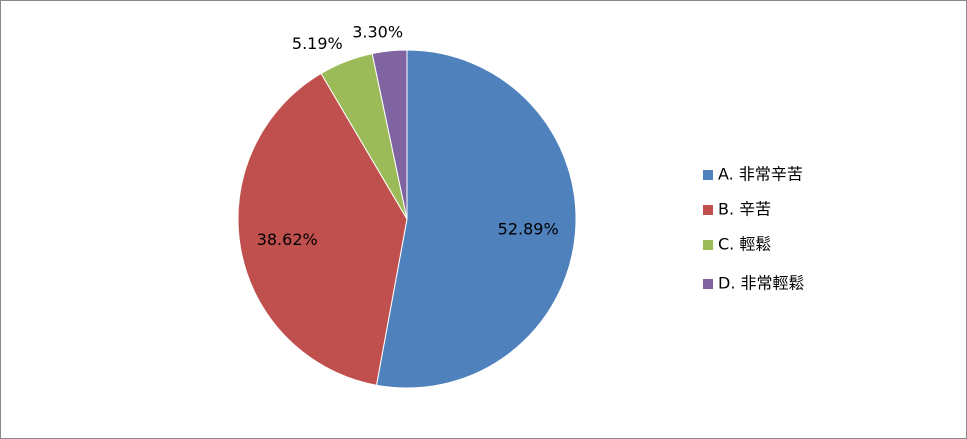 The image size is (967, 439). What do you see at coordinates (761, 283) in the screenshot?
I see `legend-label: D. 非常輕鬆` at bounding box center [761, 283].